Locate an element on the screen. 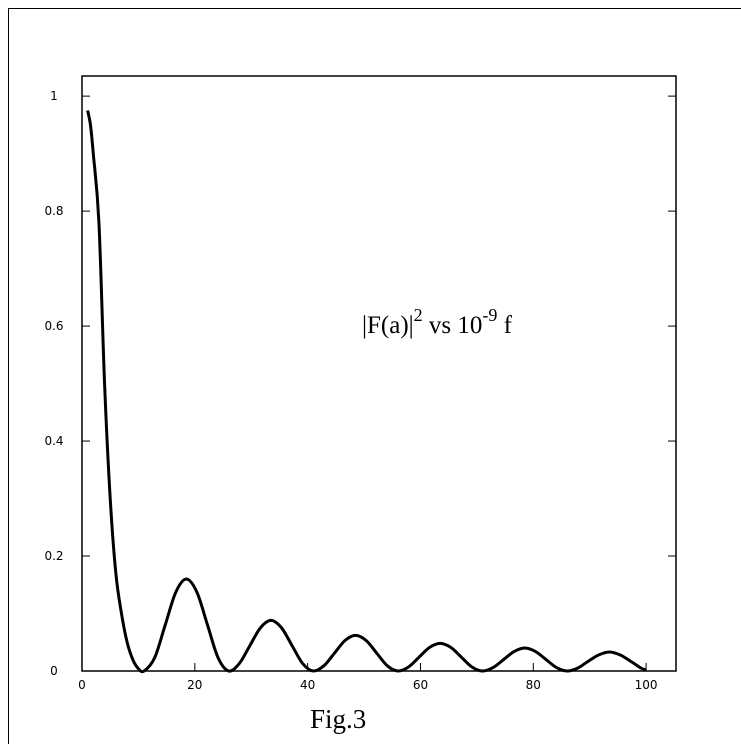  y-tick-label: 0.4 is located at coordinates (53, 441).